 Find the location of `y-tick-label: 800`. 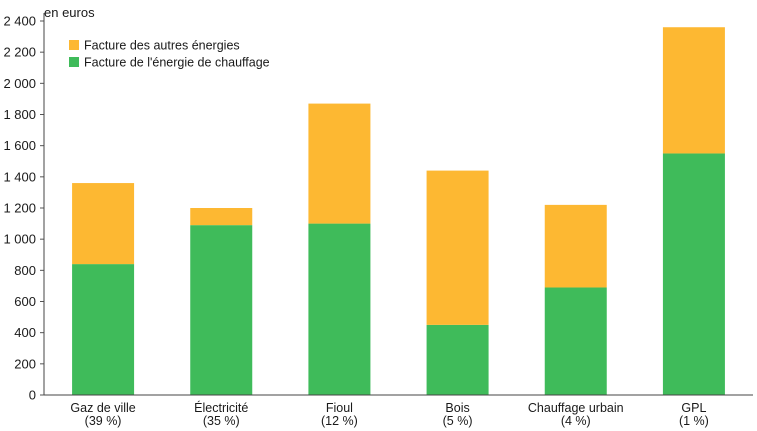

y-tick-label: 800 is located at coordinates (25, 270).